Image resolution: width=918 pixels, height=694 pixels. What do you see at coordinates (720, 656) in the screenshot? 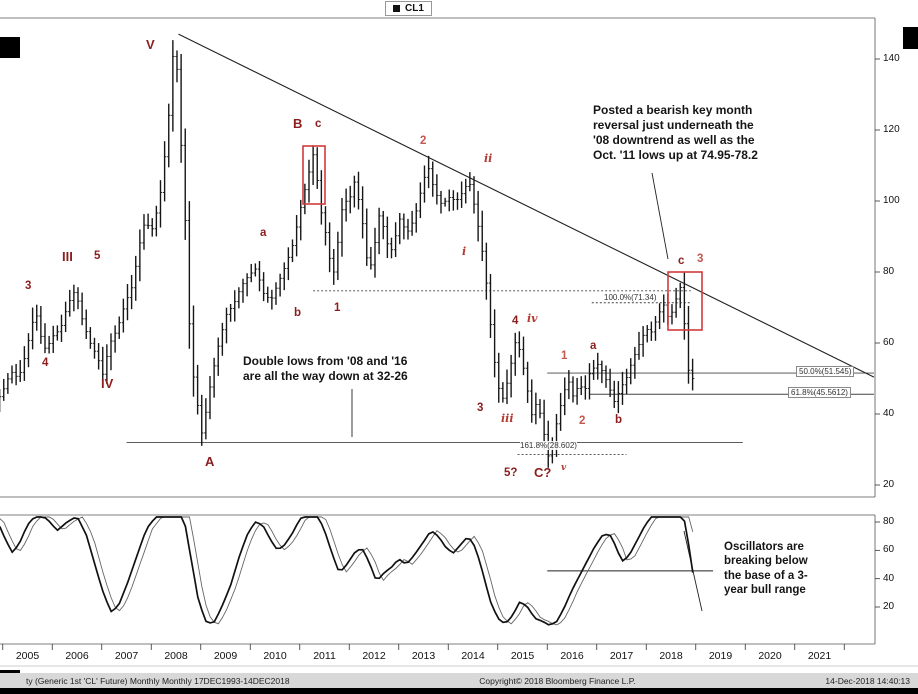
I see `year-label: 2019` at bounding box center [720, 656].